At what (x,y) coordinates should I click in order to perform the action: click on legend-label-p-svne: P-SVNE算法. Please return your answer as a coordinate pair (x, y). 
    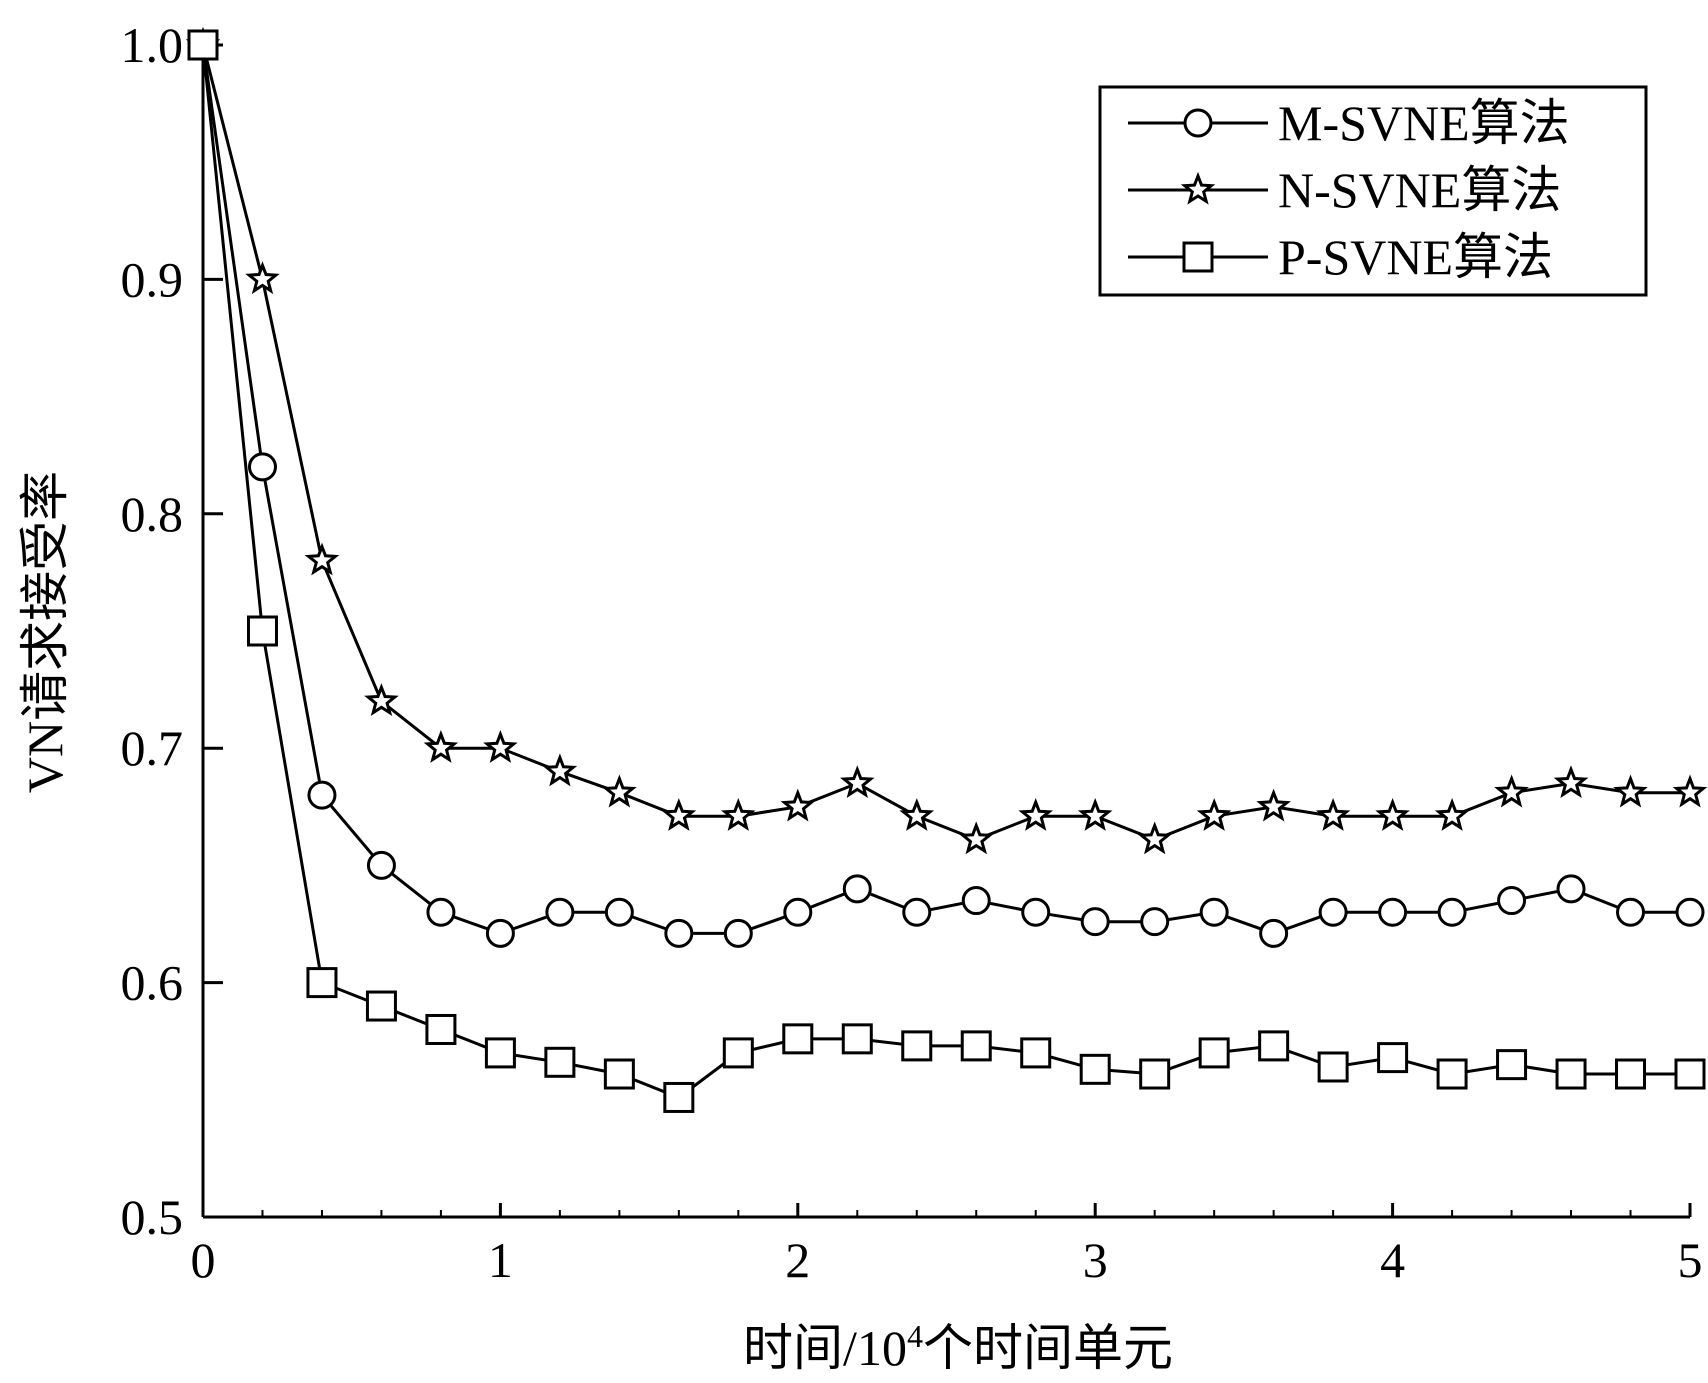
    Looking at the image, I should click on (1415, 257).